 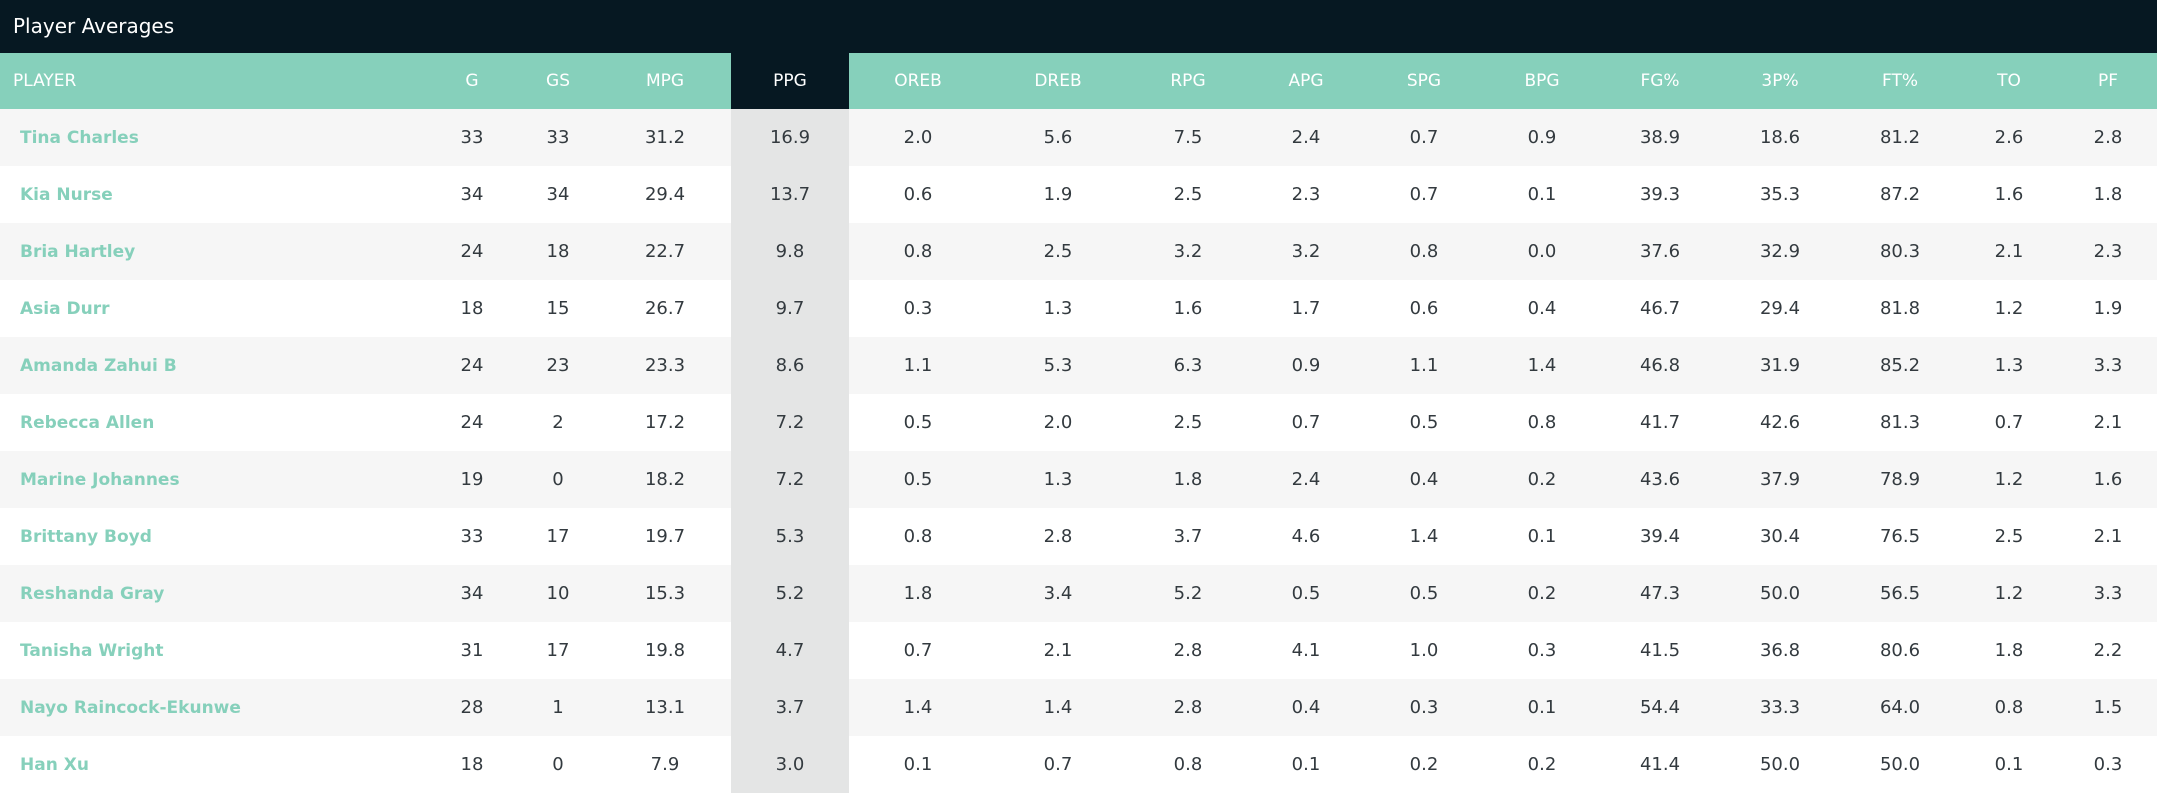 I want to click on stat-cell-bpg: 0.1, so click(x=1542, y=707).